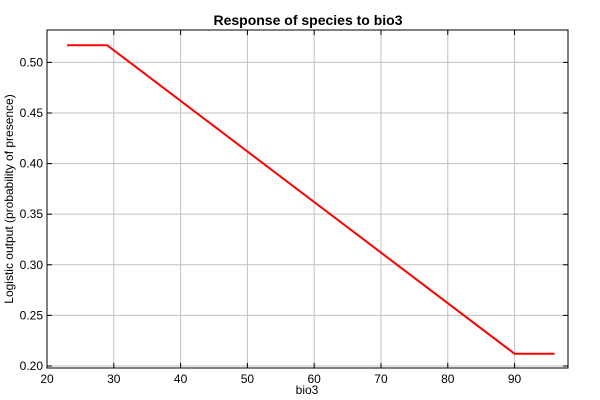  What do you see at coordinates (32, 265) in the screenshot?
I see `y-tick-label: 0.30` at bounding box center [32, 265].